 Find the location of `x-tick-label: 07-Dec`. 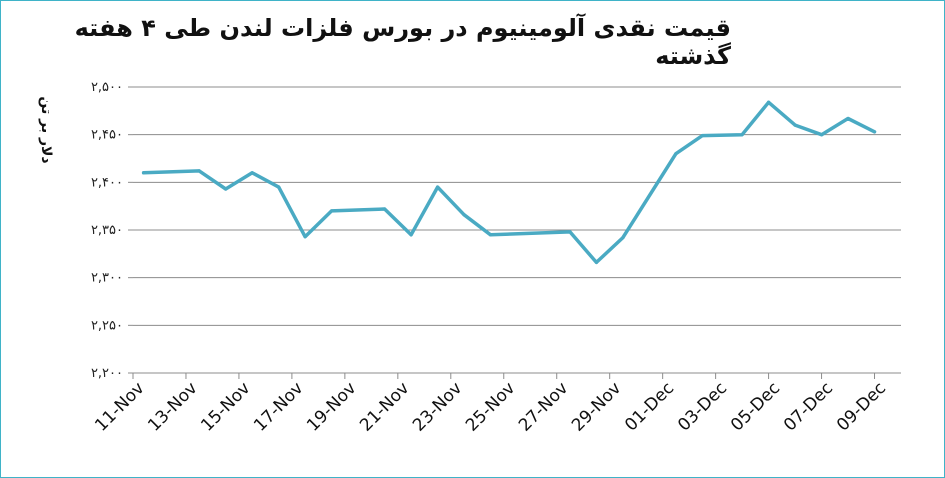

x-tick-label: 07-Dec is located at coordinates (808, 406).